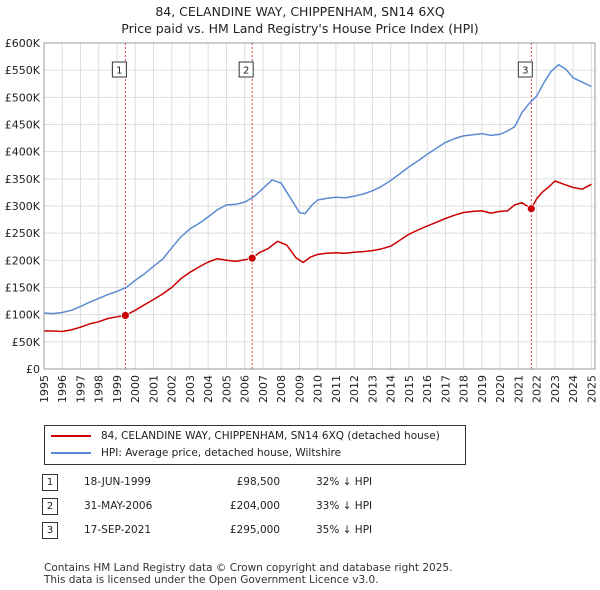 The image size is (600, 590). I want to click on x-tick-label: 2023, so click(555, 389).